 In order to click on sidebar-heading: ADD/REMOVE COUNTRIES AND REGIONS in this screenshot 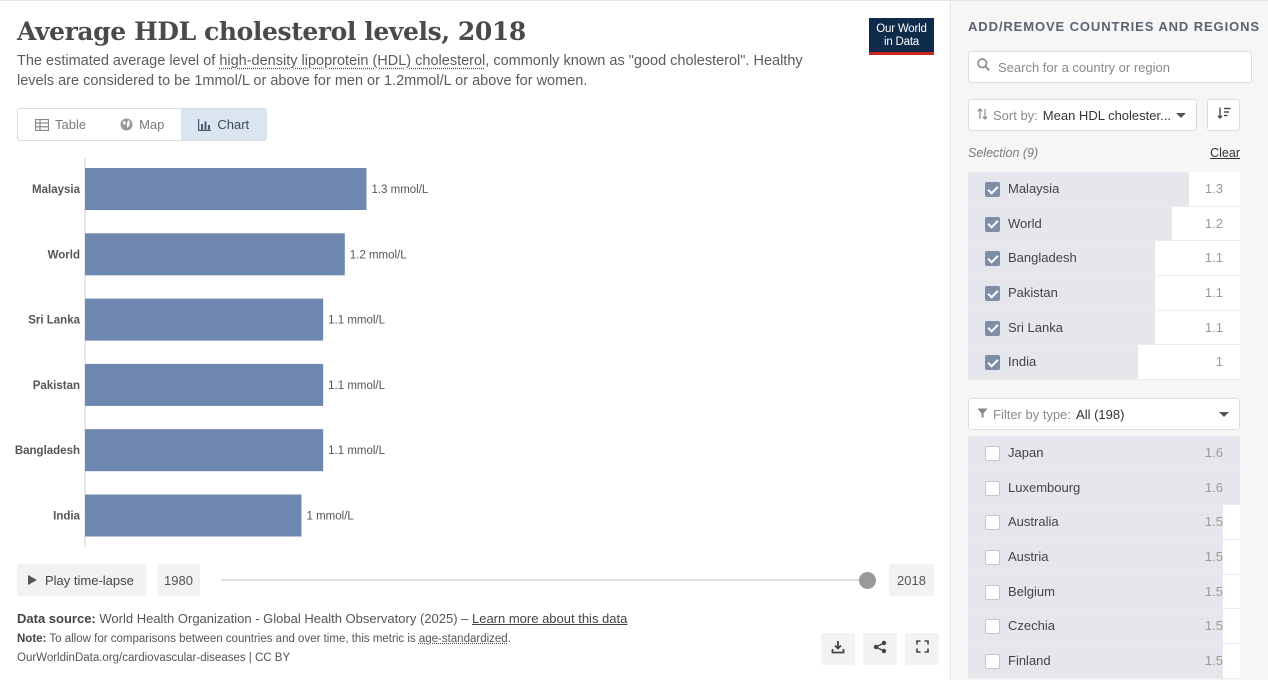, I will do `click(1114, 26)`.